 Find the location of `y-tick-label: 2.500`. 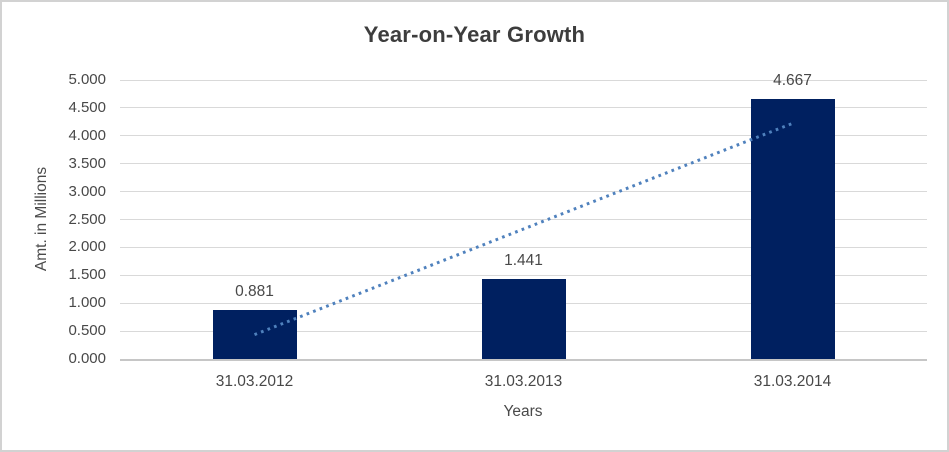

y-tick-label: 2.500 is located at coordinates (87, 219).